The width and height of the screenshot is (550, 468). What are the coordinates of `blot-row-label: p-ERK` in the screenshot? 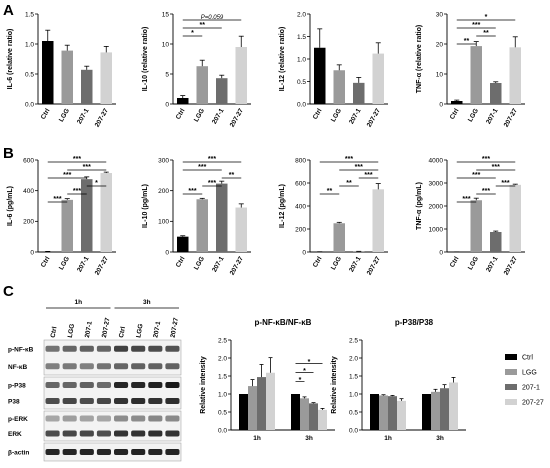 It's located at (18, 419).